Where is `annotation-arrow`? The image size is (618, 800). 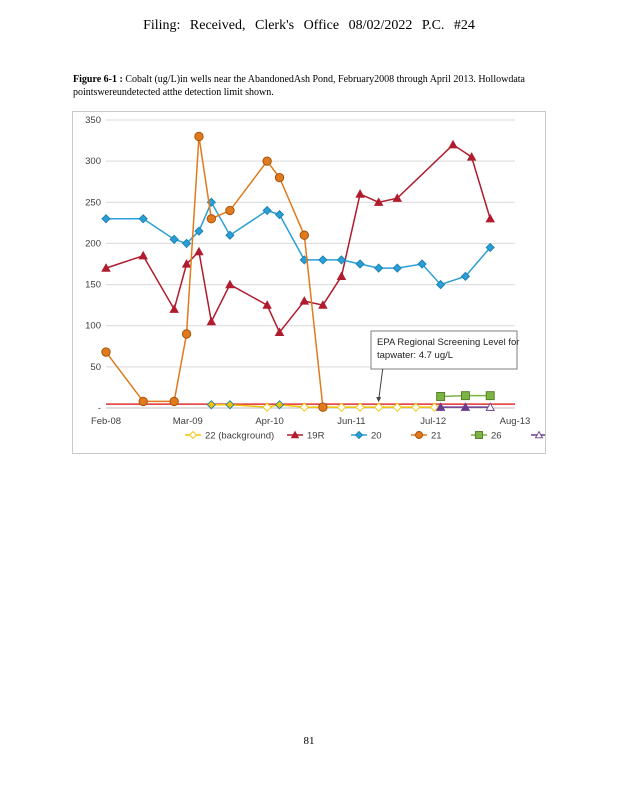 annotation-arrow is located at coordinates (381, 384).